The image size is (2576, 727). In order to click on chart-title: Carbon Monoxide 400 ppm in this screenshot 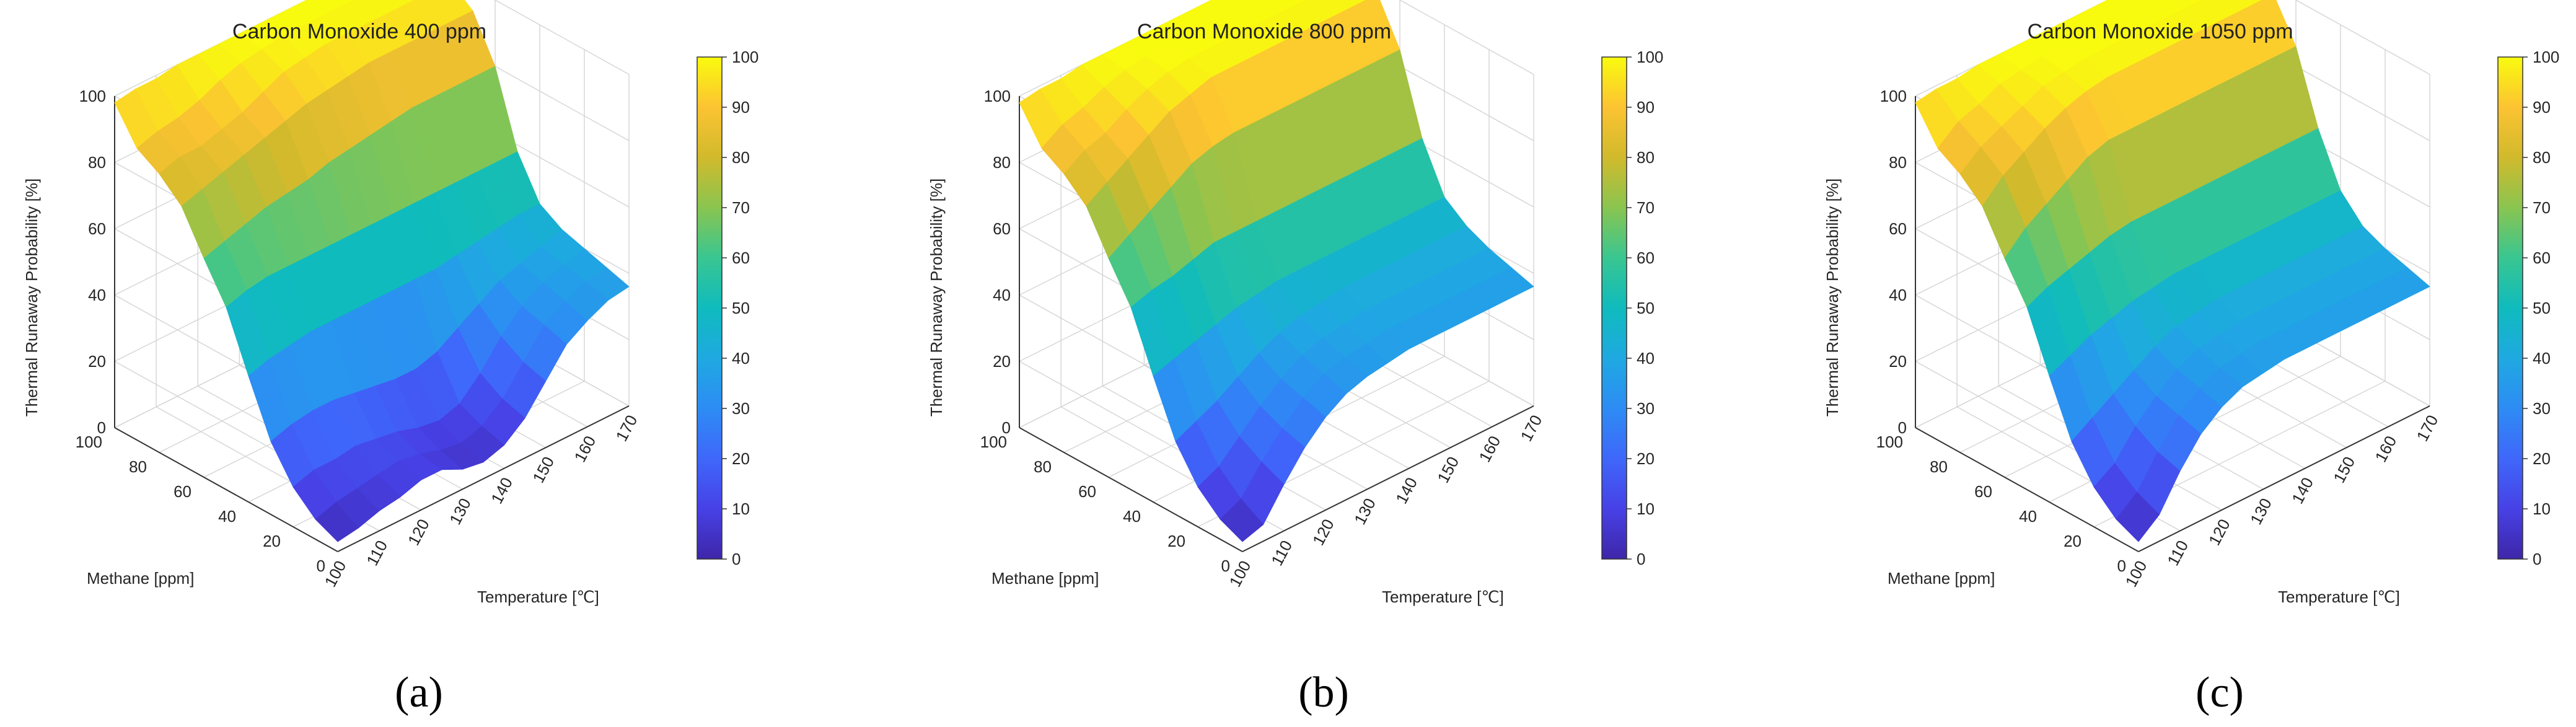, I will do `click(359, 31)`.